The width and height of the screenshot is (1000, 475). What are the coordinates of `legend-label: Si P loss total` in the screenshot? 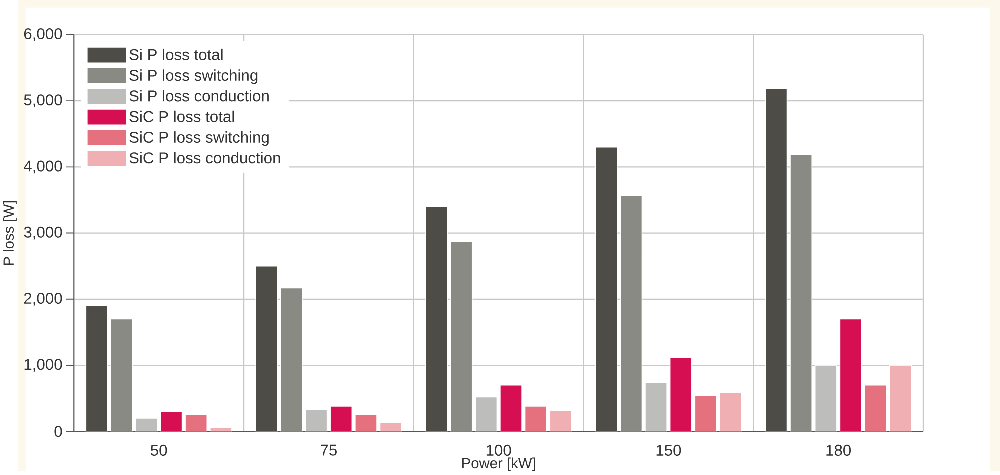 It's located at (176, 55).